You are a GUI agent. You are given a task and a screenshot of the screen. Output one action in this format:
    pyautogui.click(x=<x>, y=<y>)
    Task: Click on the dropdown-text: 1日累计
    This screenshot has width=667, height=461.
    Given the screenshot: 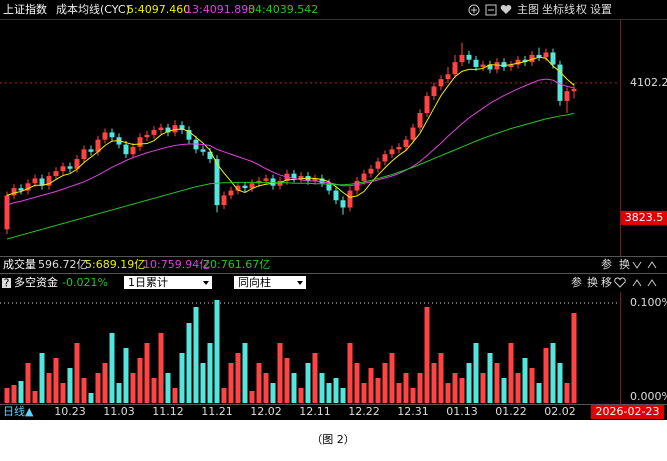 What is the action you would take?
    pyautogui.click(x=148, y=282)
    